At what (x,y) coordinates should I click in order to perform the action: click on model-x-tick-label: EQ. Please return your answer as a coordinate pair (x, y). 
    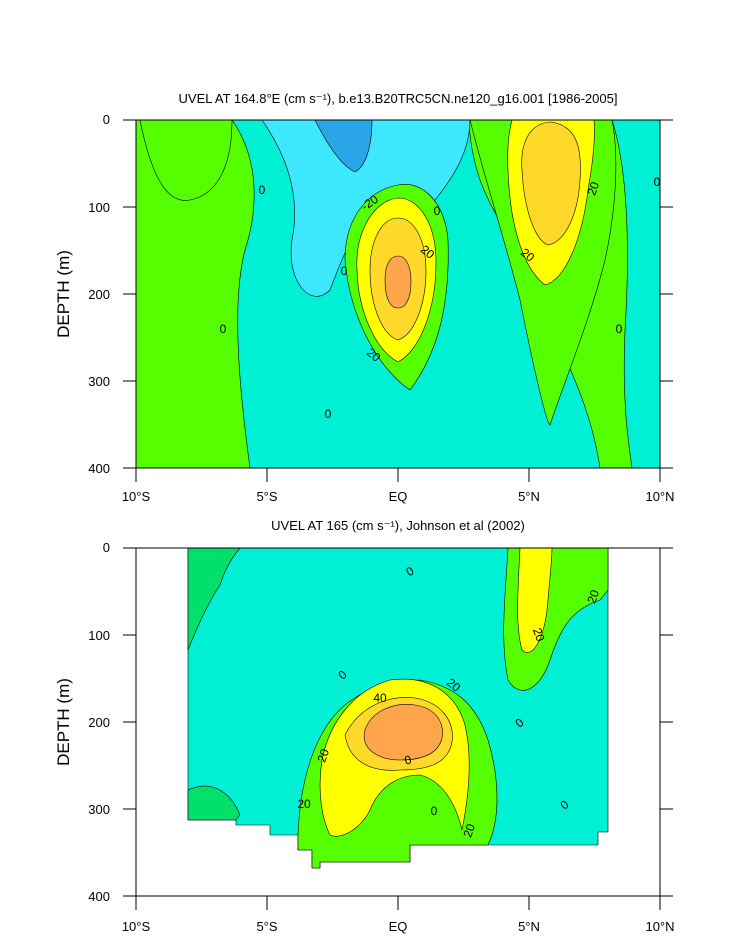
    Looking at the image, I should click on (398, 496).